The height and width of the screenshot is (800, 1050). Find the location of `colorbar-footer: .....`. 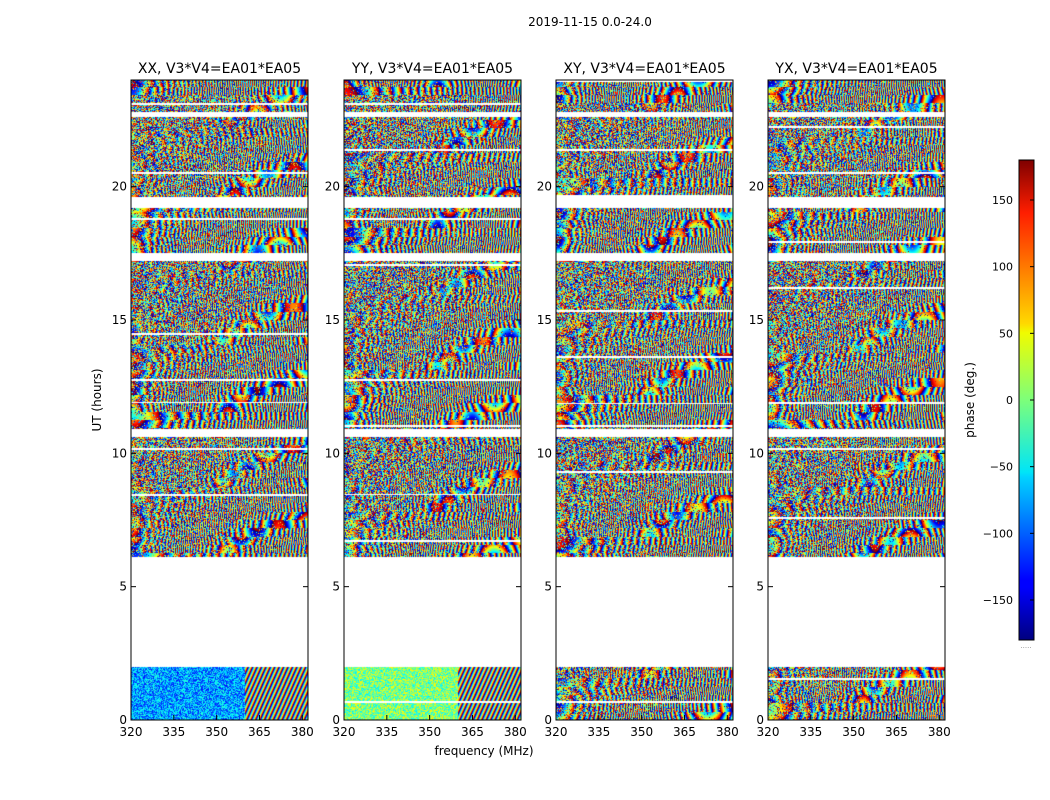

colorbar-footer: ..... is located at coordinates (1025, 646).